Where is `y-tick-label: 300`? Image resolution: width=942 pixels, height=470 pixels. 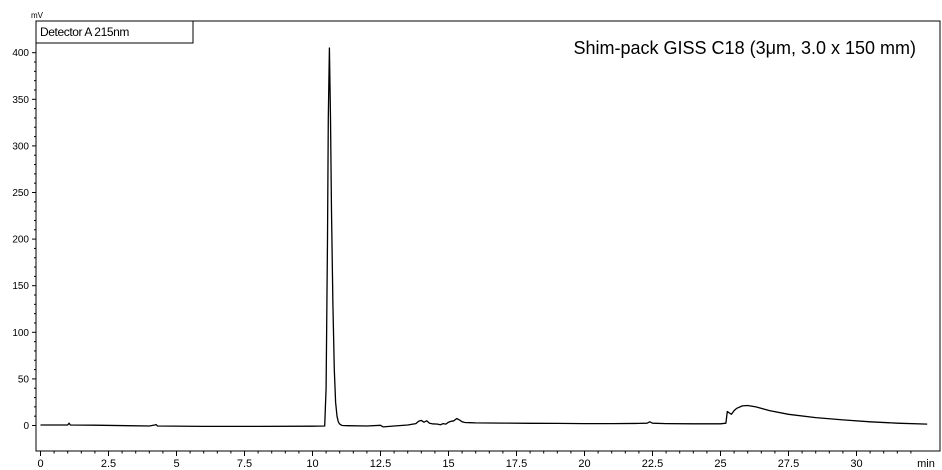 y-tick-label: 300 is located at coordinates (20, 146).